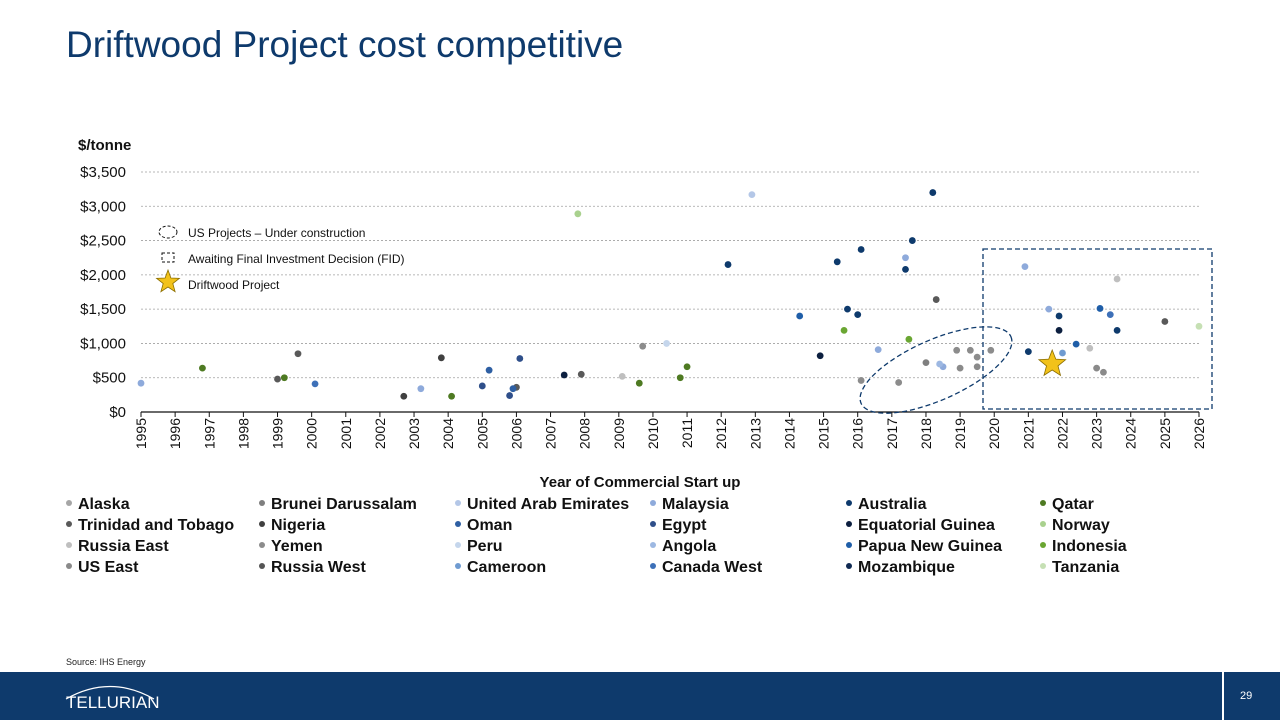  I want to click on legend-label: Russia East, so click(123, 546).